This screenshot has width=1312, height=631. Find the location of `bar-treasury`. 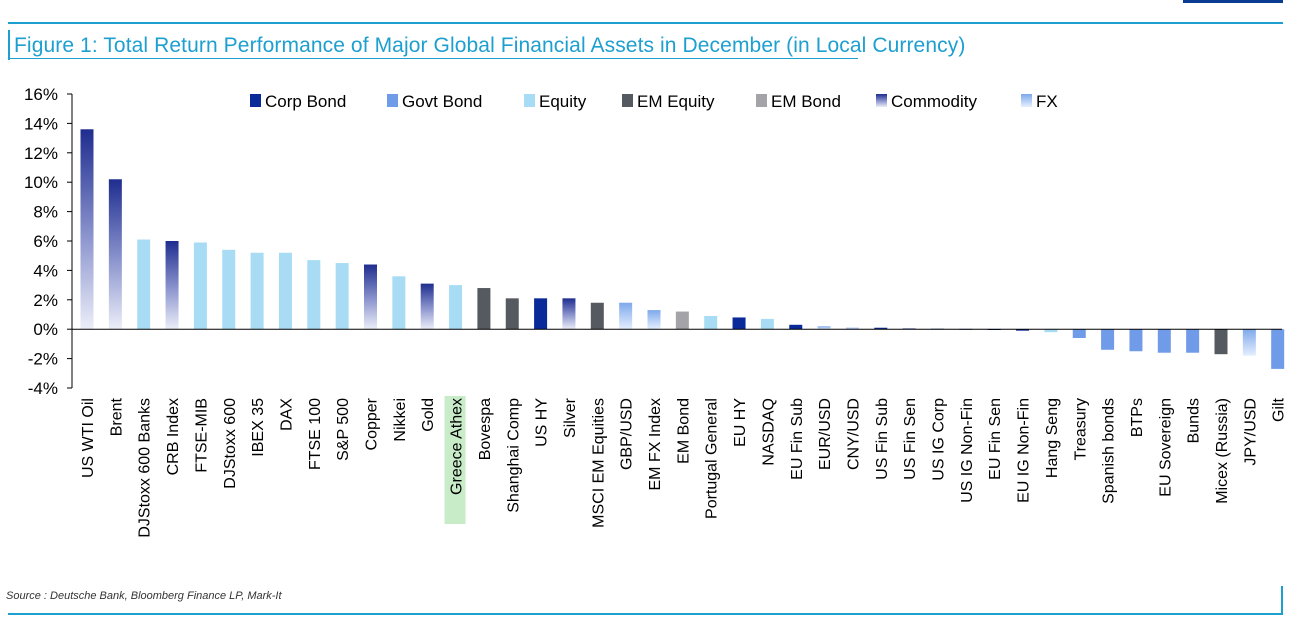

bar-treasury is located at coordinates (1079, 334).